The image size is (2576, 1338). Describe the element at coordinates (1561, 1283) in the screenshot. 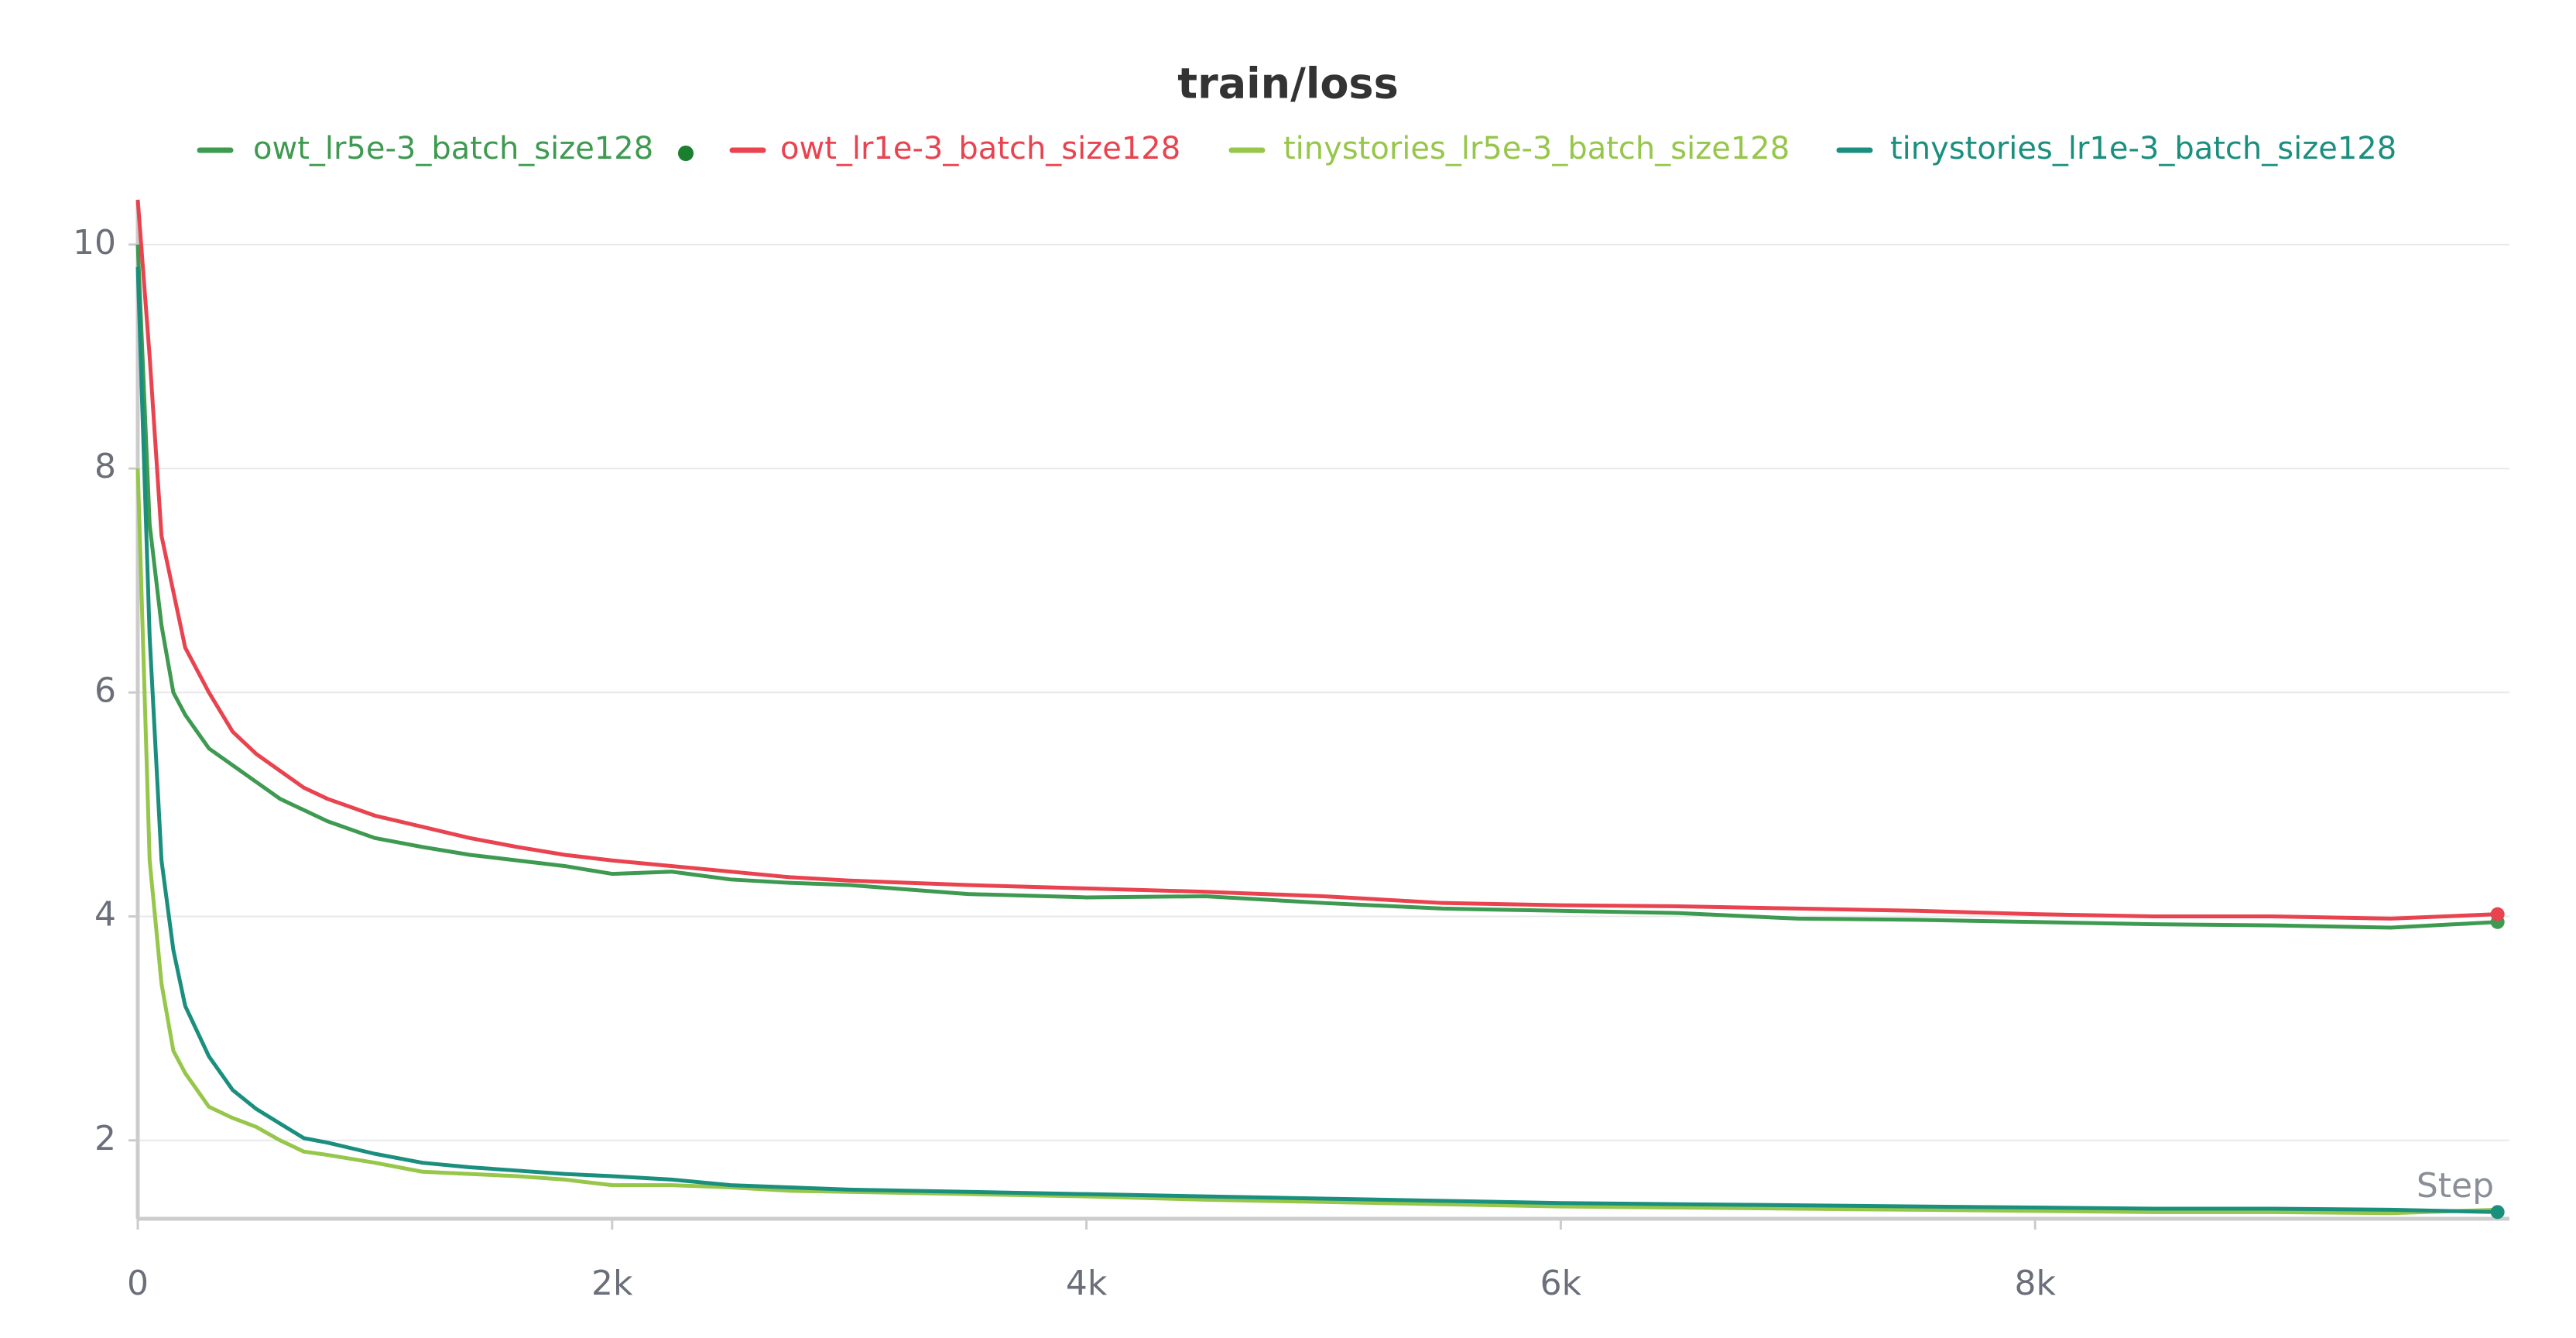

I see `x-tick-label: 6k` at that location.